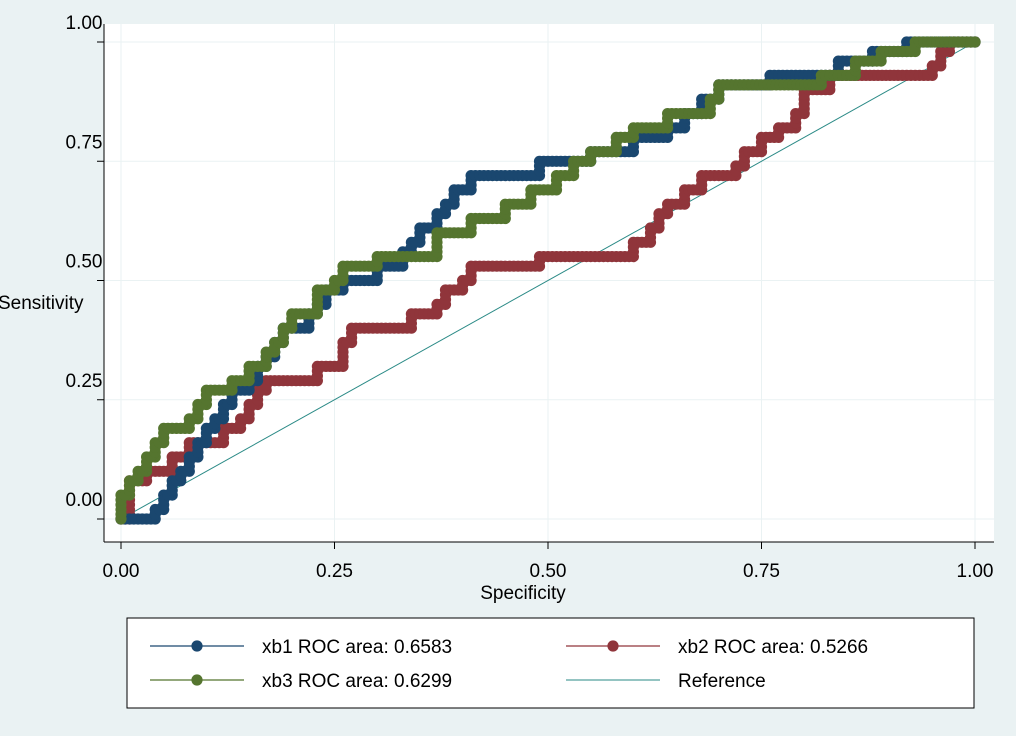 The width and height of the screenshot is (1016, 741). I want to click on series-0-fill-dot, so click(510, 176).